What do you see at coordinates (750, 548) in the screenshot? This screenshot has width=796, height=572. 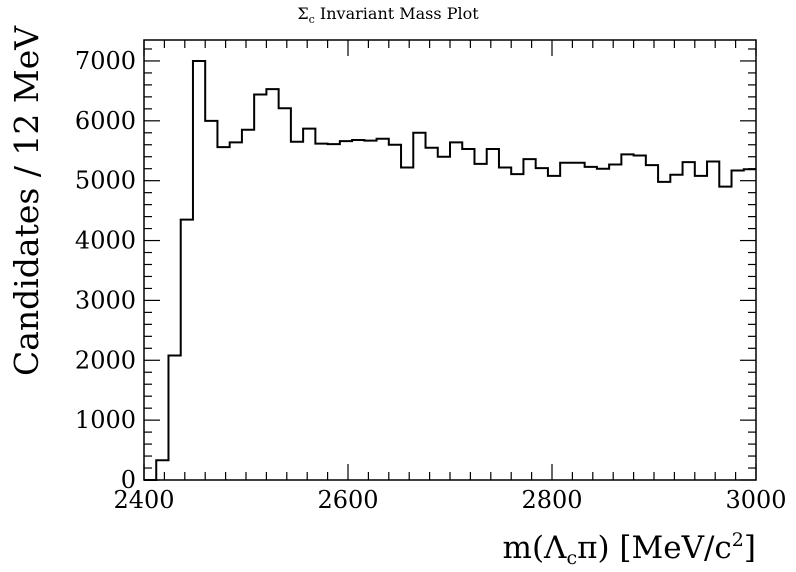 I see `xlabel-post: ]` at bounding box center [750, 548].